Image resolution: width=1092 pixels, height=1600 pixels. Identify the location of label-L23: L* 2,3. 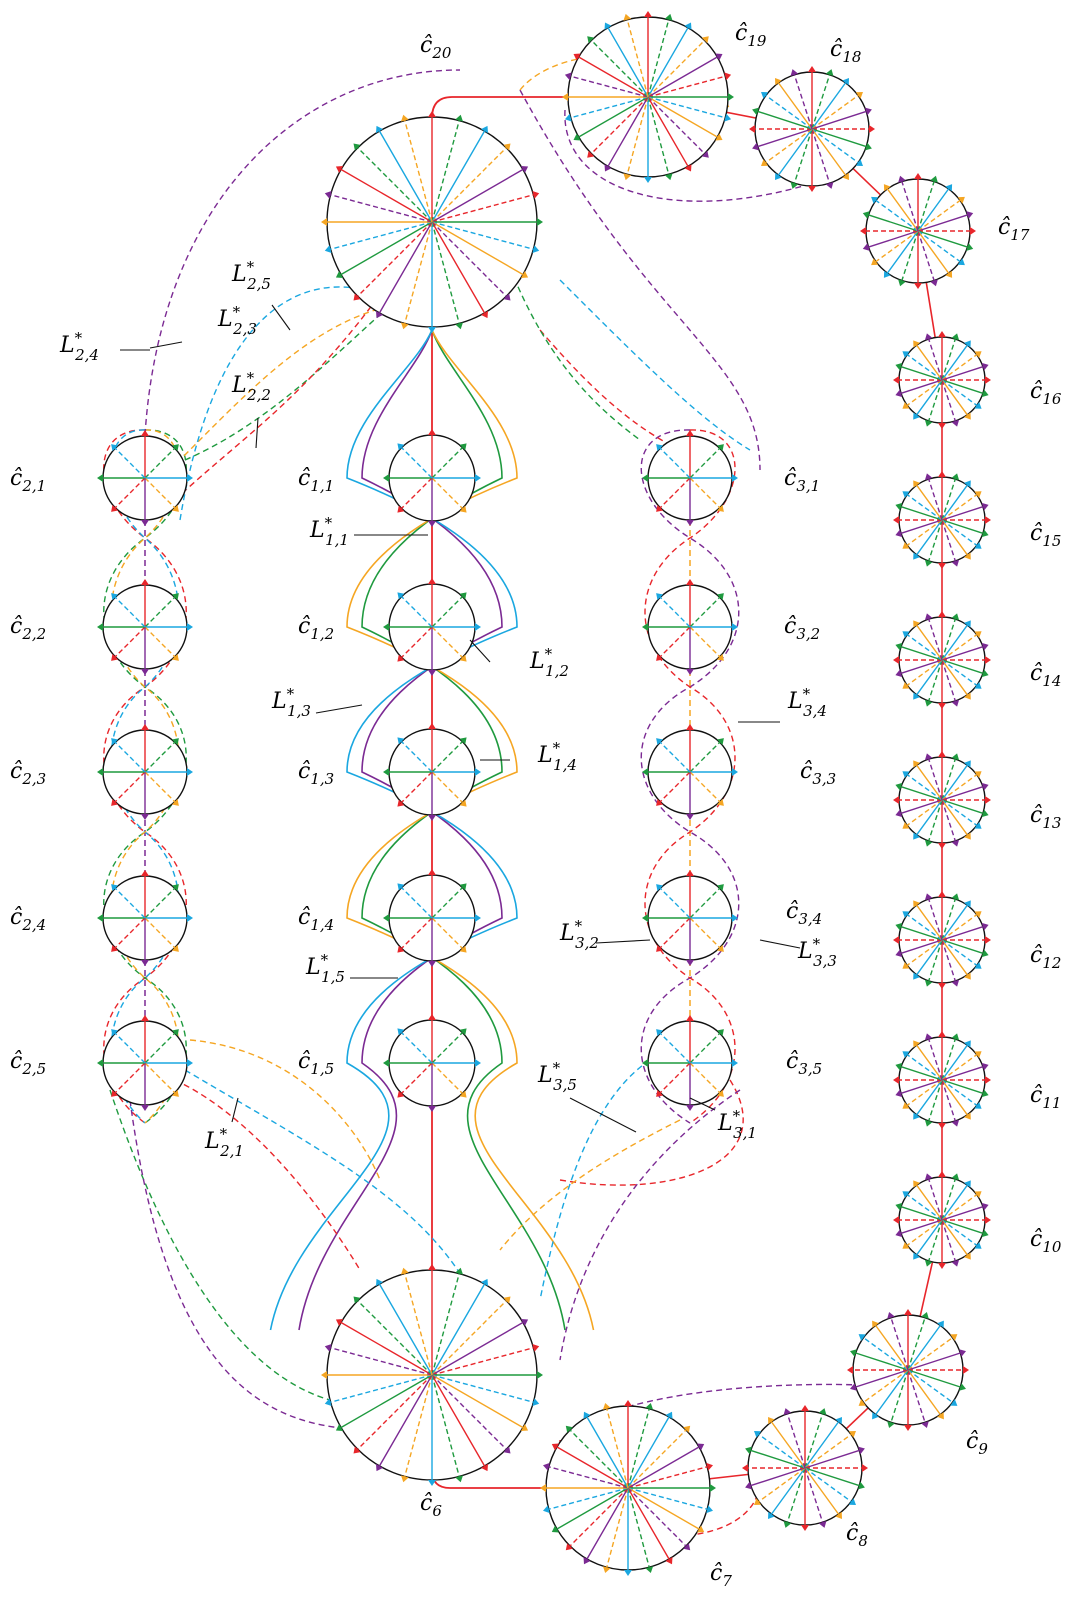
(237, 320).